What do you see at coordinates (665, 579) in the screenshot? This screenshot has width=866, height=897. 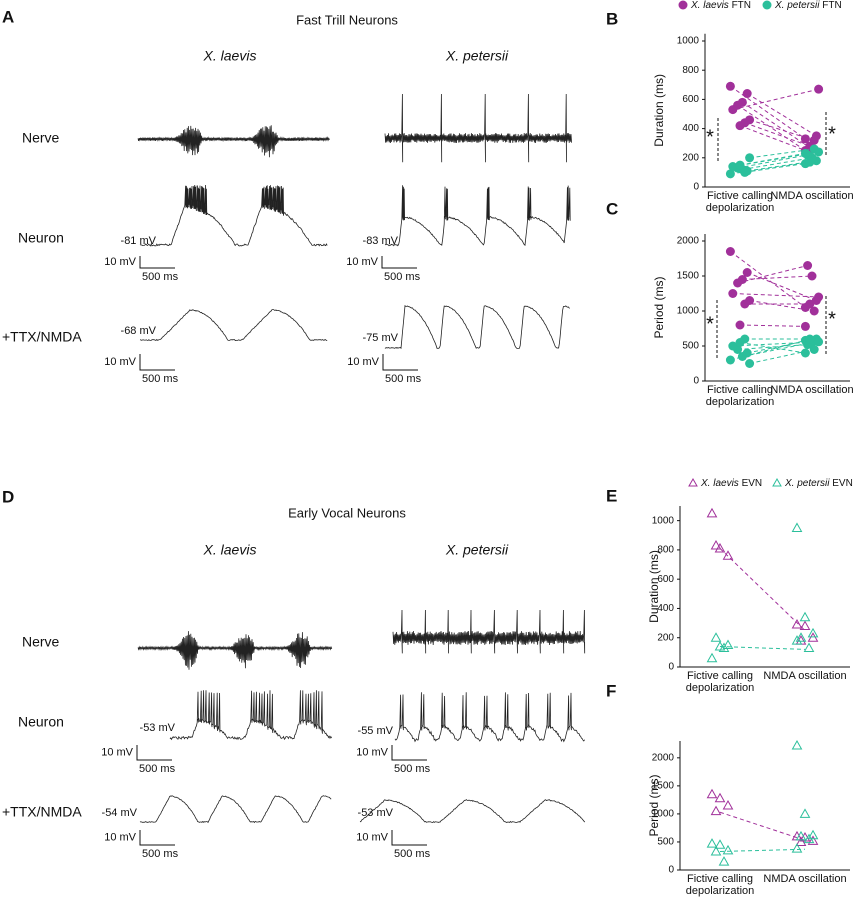 I see `y-tick-label: 600` at bounding box center [665, 579].